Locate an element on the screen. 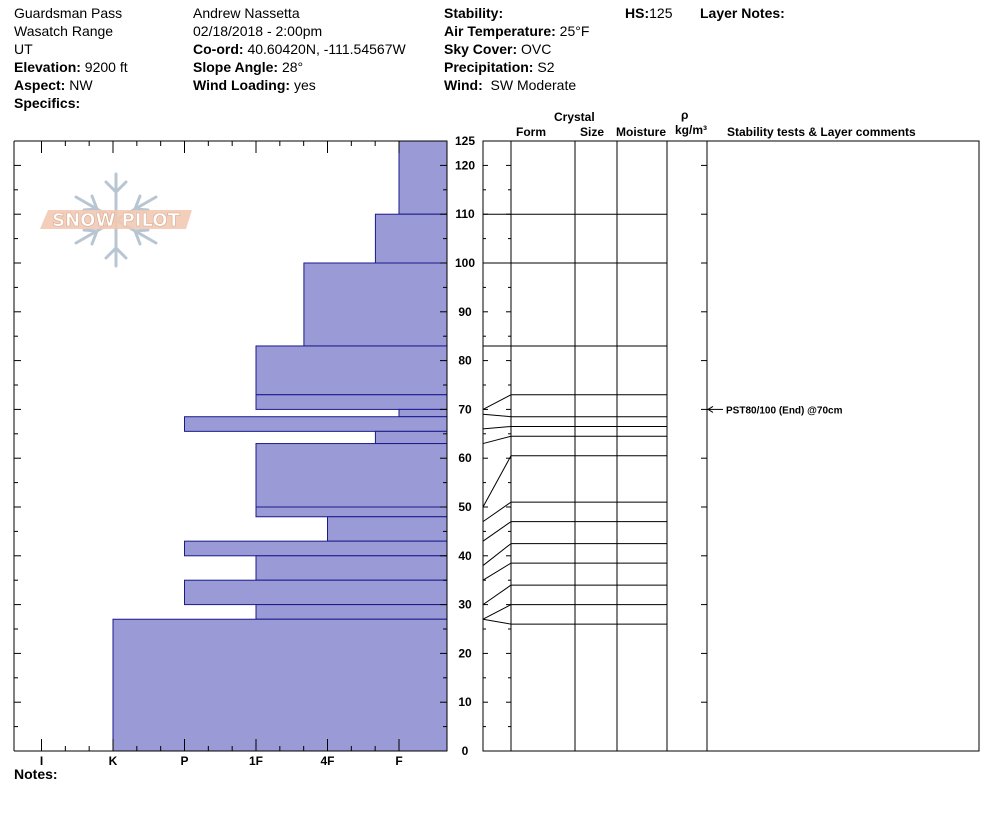  sky-label: Sky Cover: is located at coordinates (481, 49).